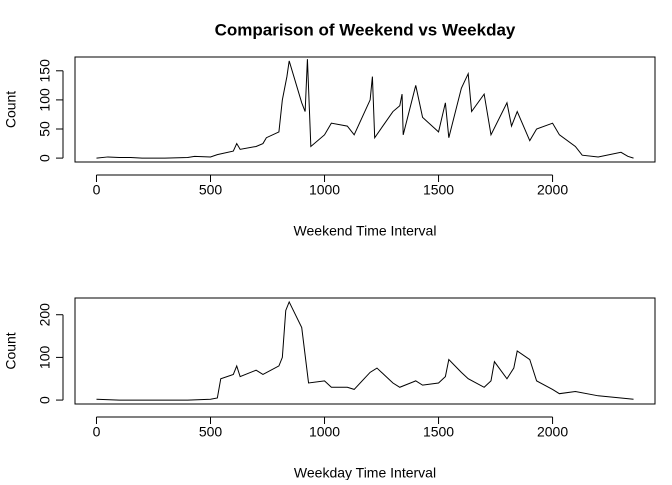  Describe the element at coordinates (365, 472) in the screenshot. I see `x-axis-label: Weekday Time Interval` at that location.